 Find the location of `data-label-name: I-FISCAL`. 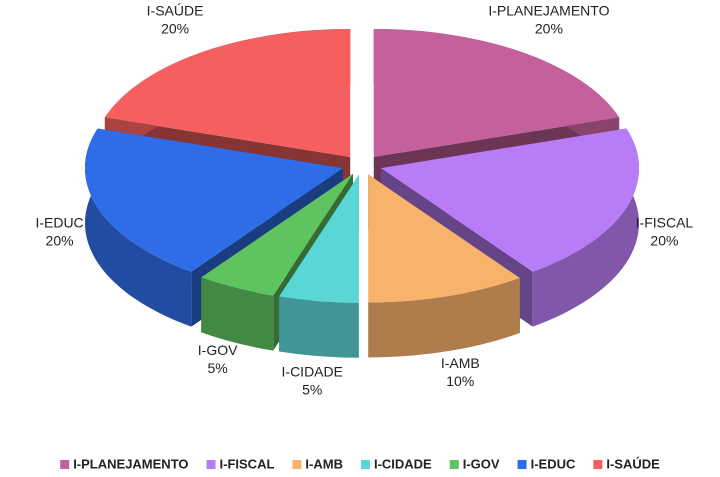

data-label-name: I-FISCAL is located at coordinates (665, 222).